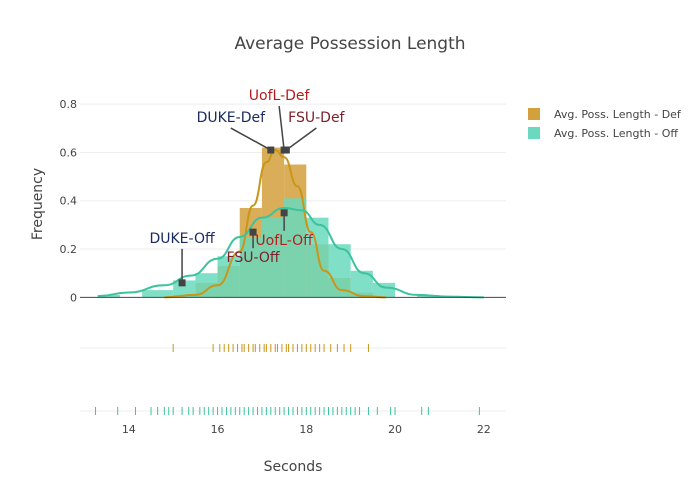 The height and width of the screenshot is (504, 700). I want to click on y-tick-label: 0.8, so click(69, 104).